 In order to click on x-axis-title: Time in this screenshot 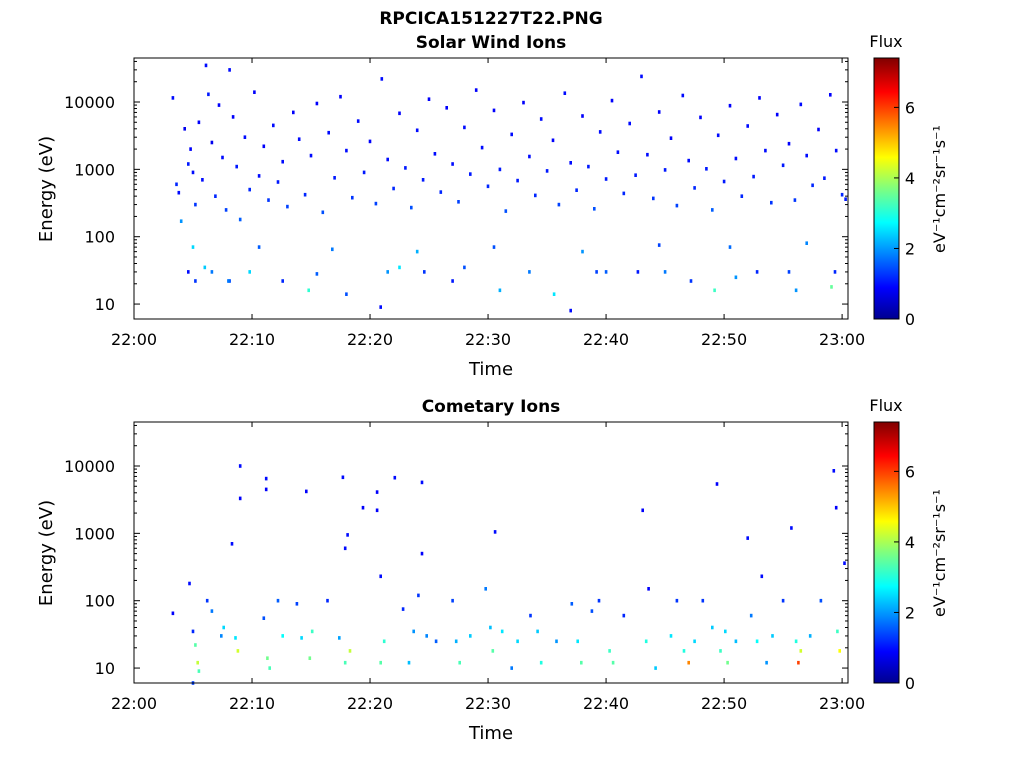, I will do `click(490, 369)`.